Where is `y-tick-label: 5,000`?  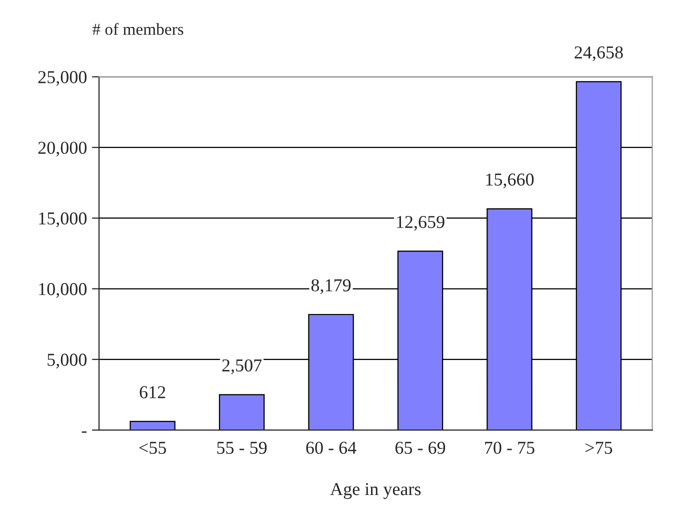
y-tick-label: 5,000 is located at coordinates (67, 361).